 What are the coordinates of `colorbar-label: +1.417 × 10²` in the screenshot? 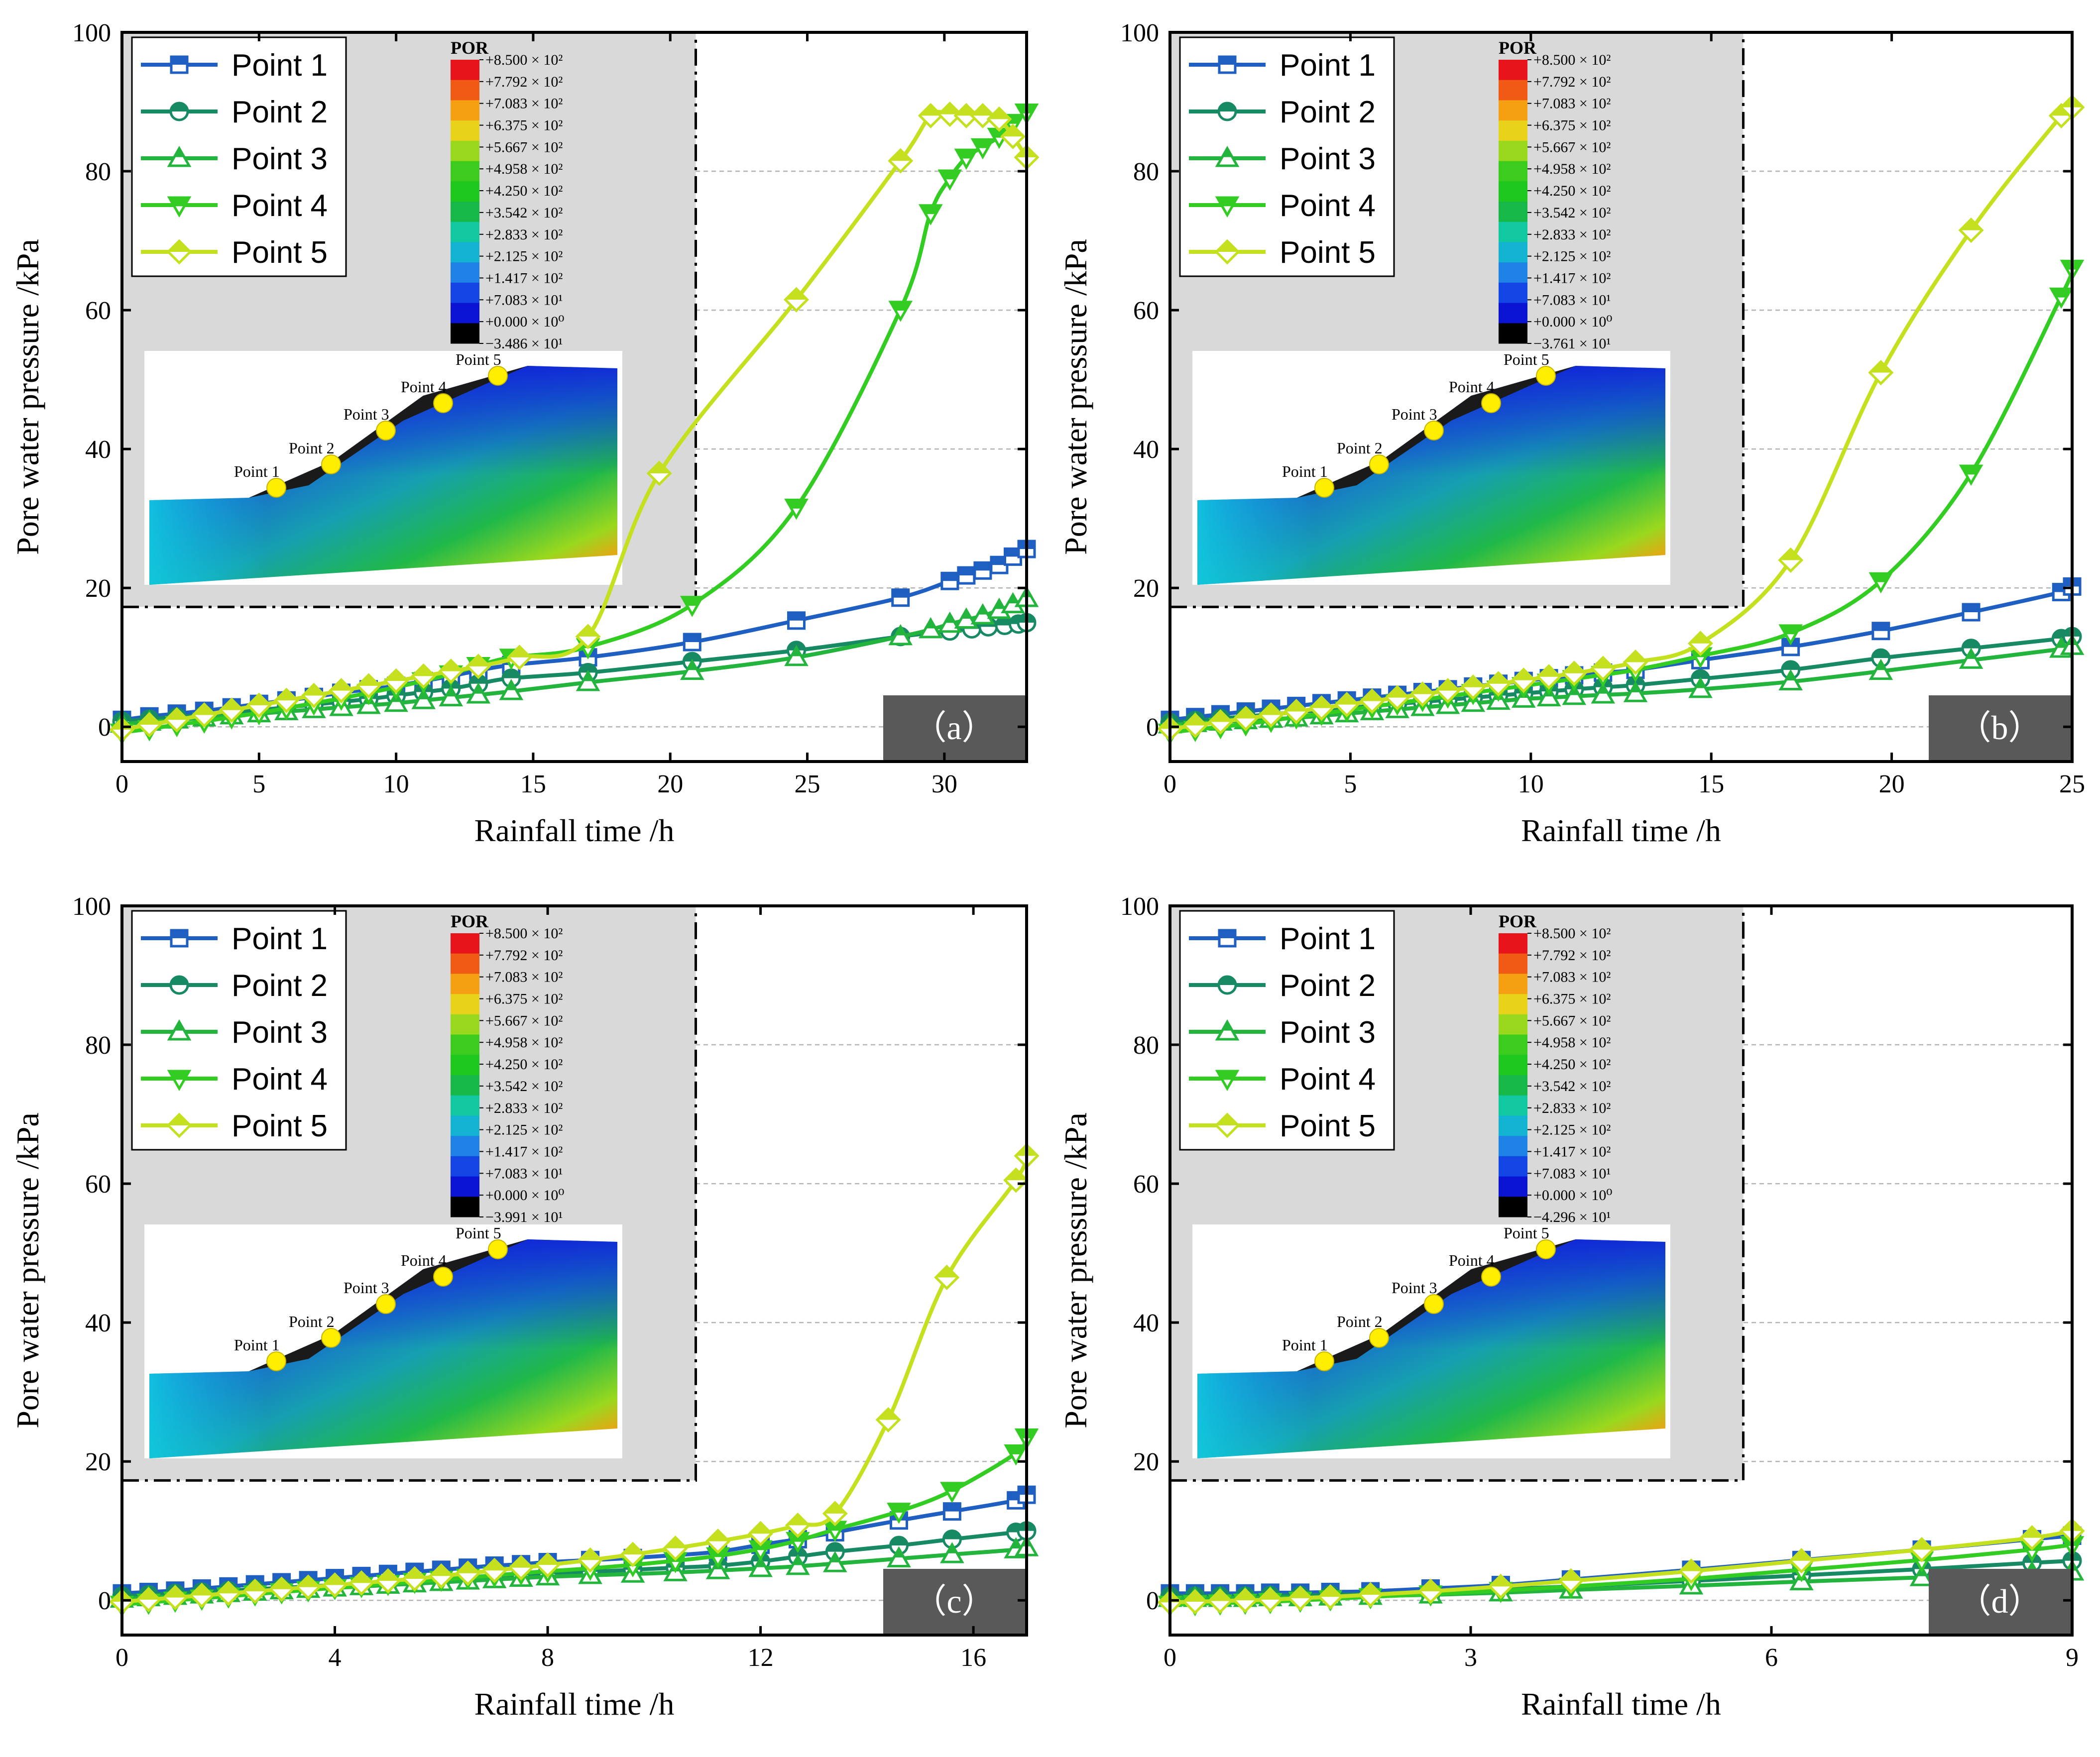 It's located at (1572, 278).